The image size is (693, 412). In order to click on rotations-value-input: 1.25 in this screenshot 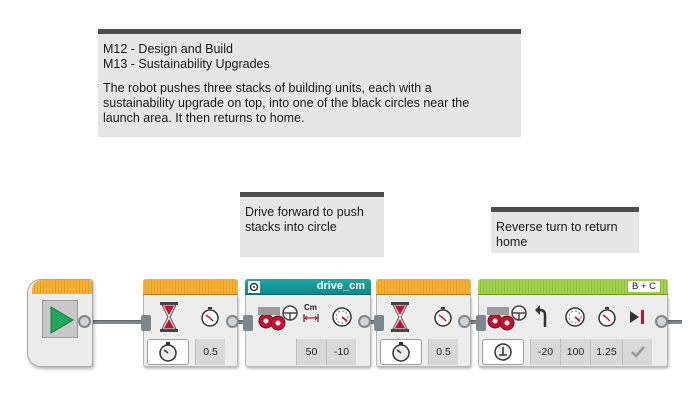, I will do `click(606, 352)`.